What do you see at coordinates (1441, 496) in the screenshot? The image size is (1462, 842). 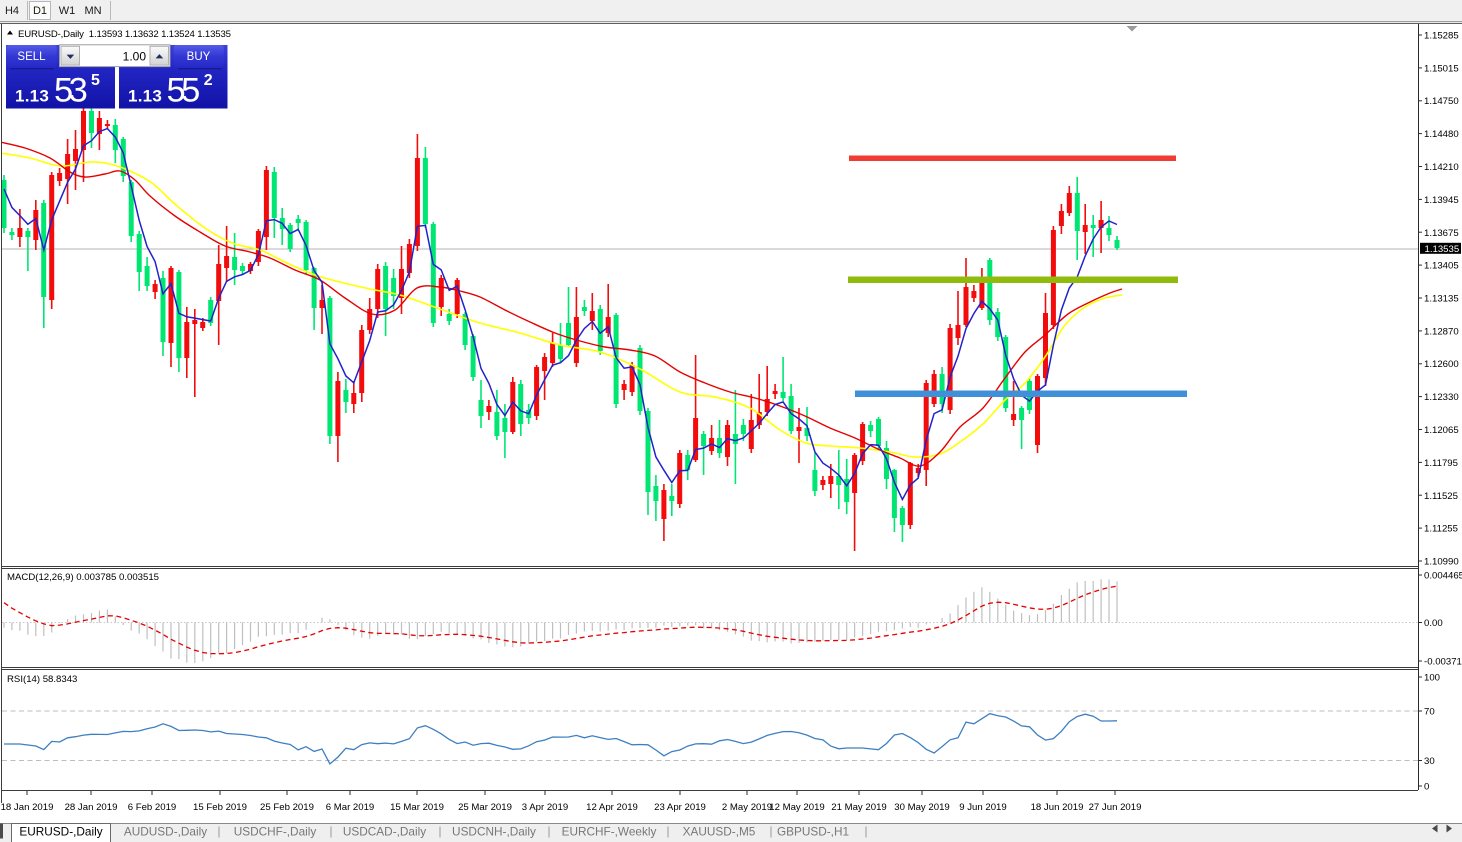 I see `svg-text: 1.11525` at bounding box center [1441, 496].